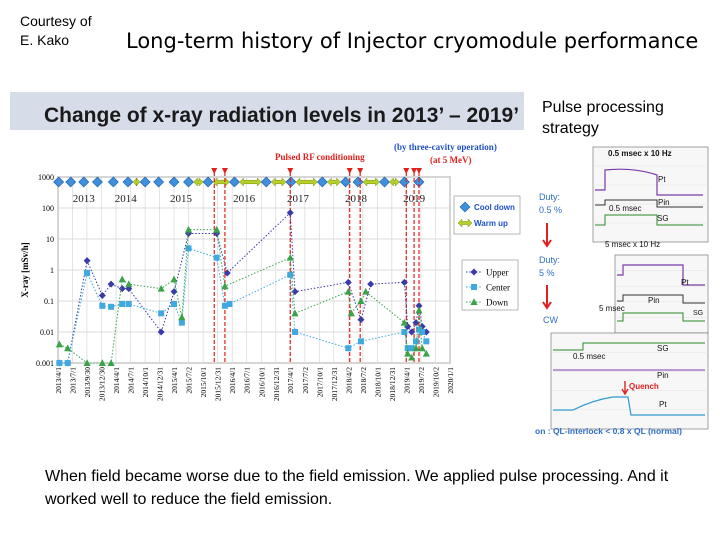 The width and height of the screenshot is (720, 540). What do you see at coordinates (72, 380) in the screenshot?
I see `x-tick-label: 2013/7/1` at bounding box center [72, 380].